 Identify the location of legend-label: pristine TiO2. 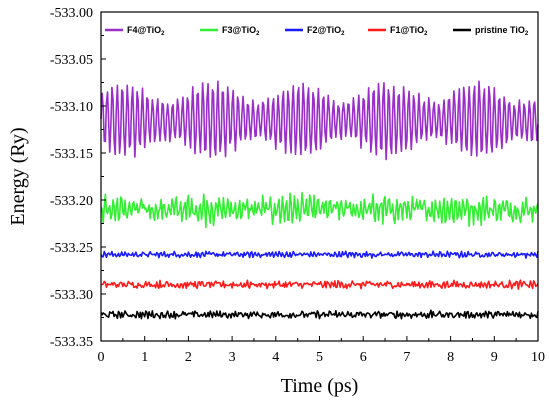
(502, 31).